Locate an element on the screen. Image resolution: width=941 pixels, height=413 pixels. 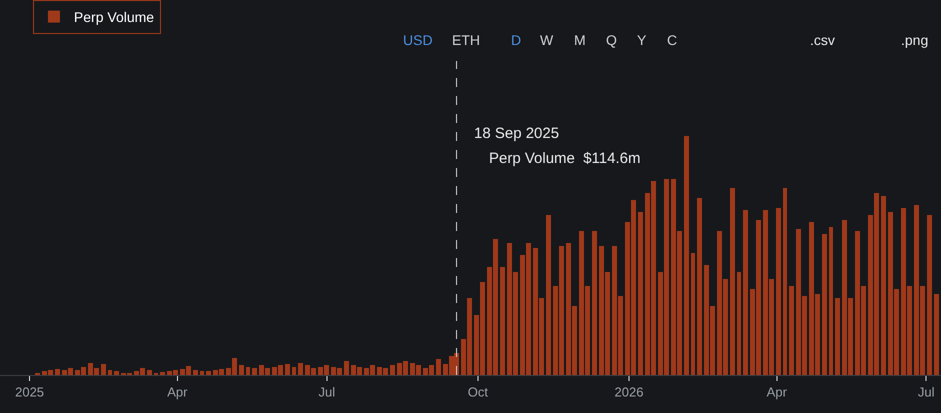
text: ETH is located at coordinates (466, 40).